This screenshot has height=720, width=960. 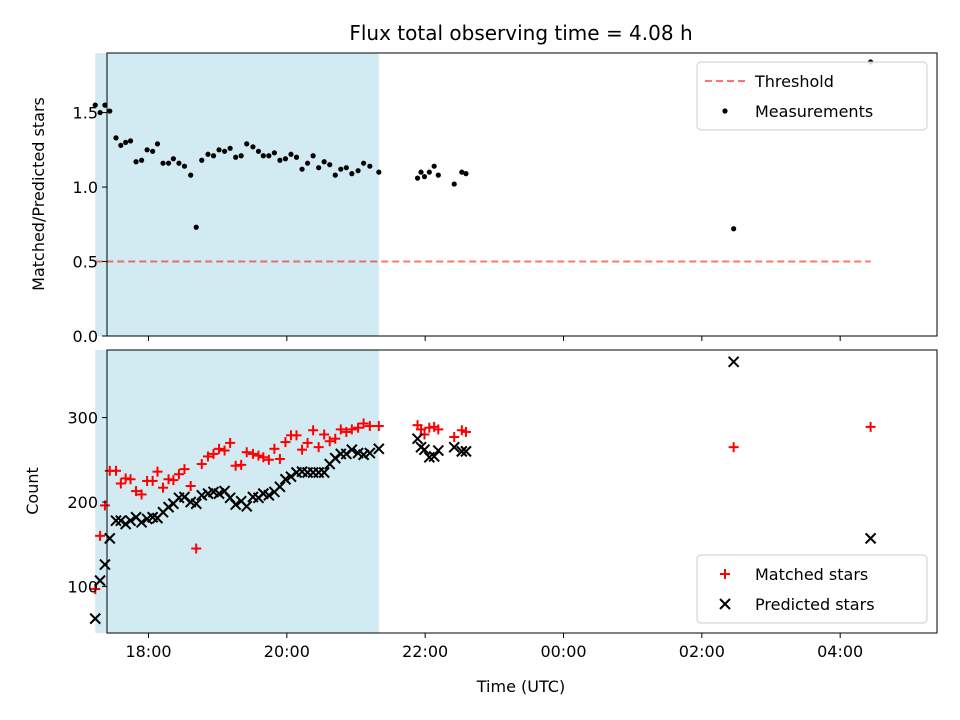 What do you see at coordinates (725, 604) in the screenshot?
I see `legend-predicted-swatch` at bounding box center [725, 604].